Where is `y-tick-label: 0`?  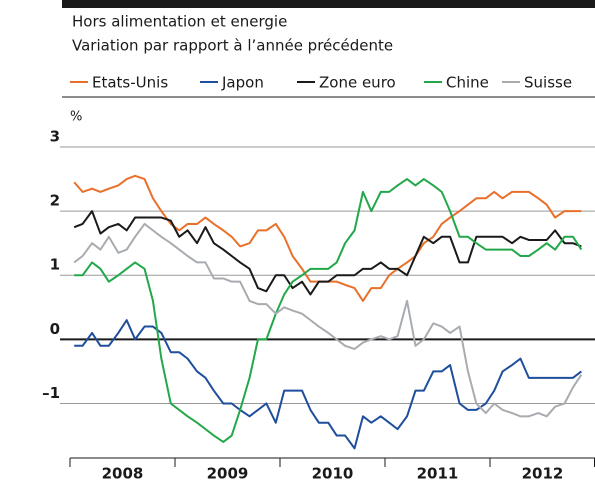
y-tick-label: 0 is located at coordinates (55, 329).